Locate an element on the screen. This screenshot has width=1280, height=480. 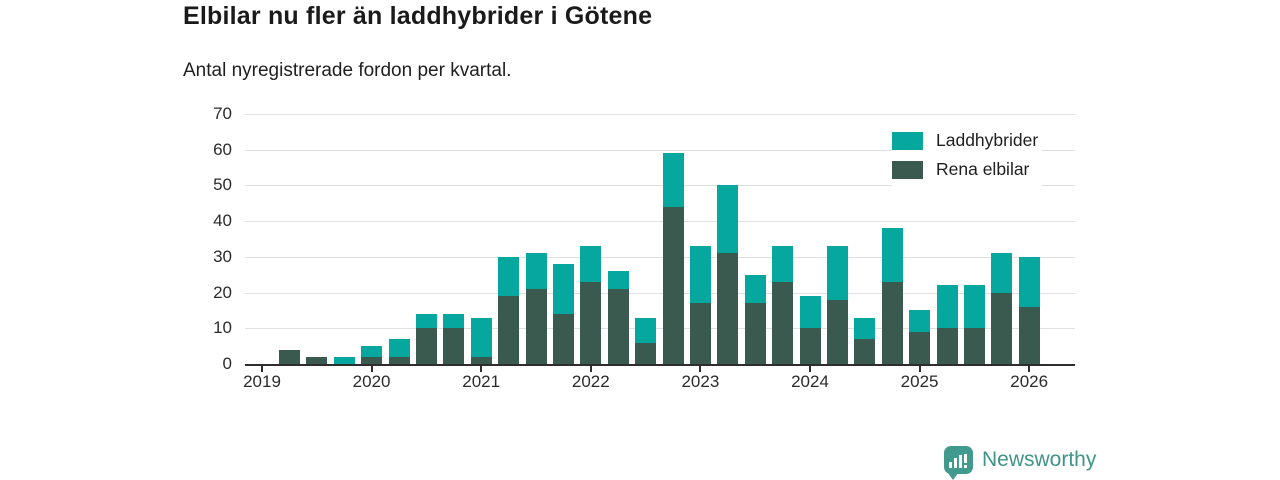
legend-label: Laddhybrider is located at coordinates (987, 140).